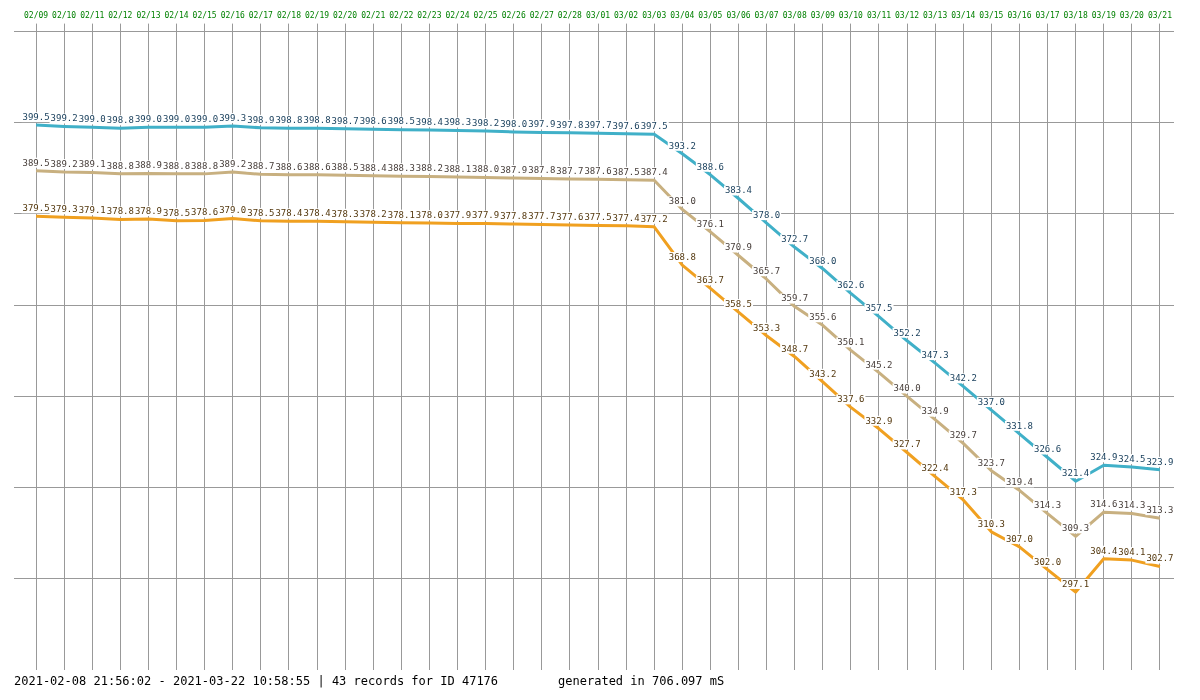 The image size is (1200, 700). Describe the element at coordinates (963, 15) in the screenshot. I see `x-tick-label: 03/14` at that location.